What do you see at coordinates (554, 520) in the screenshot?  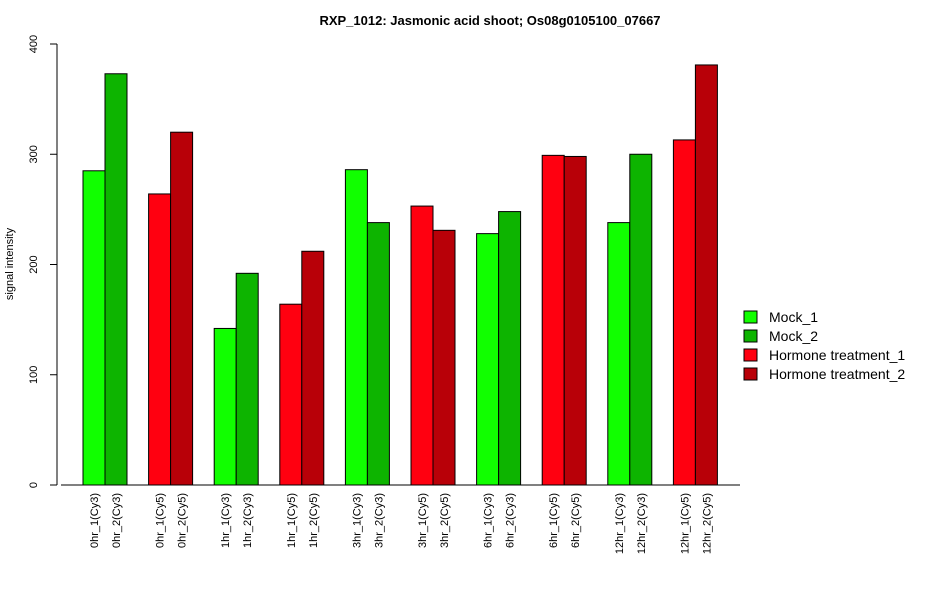 I see `x-tick-label: 6hr_1(Cy5)` at bounding box center [554, 520].